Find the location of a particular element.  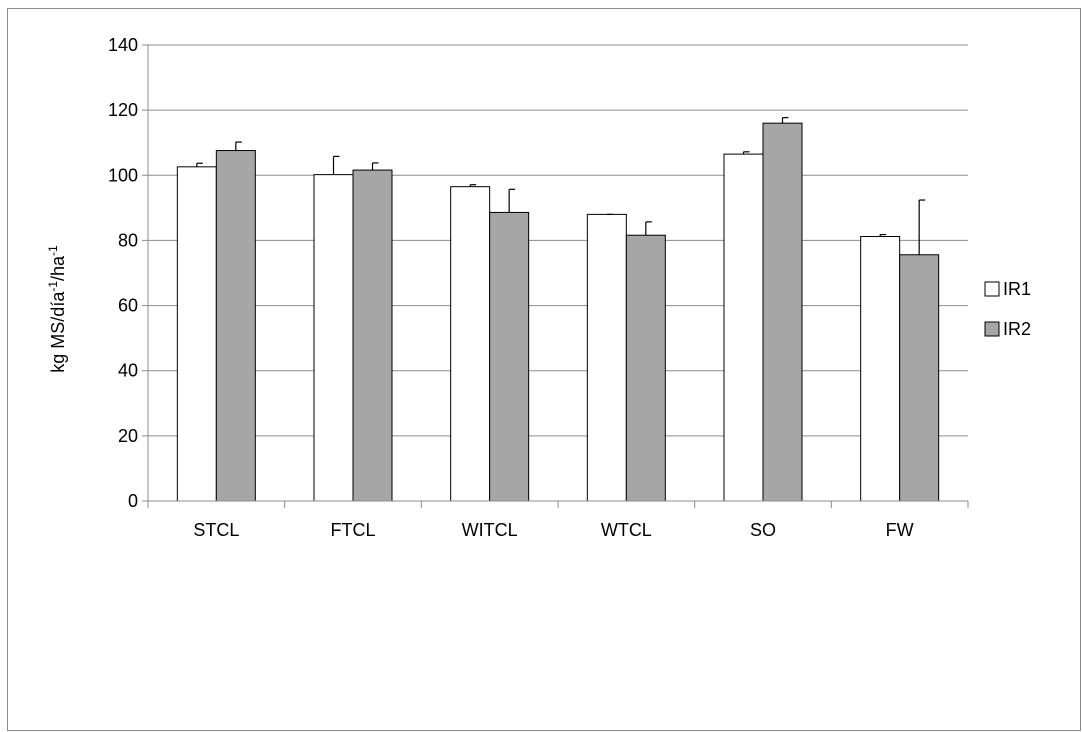

x-tick-labels: STCL FTCL WITCL WTCL SO FW is located at coordinates (553, 530).